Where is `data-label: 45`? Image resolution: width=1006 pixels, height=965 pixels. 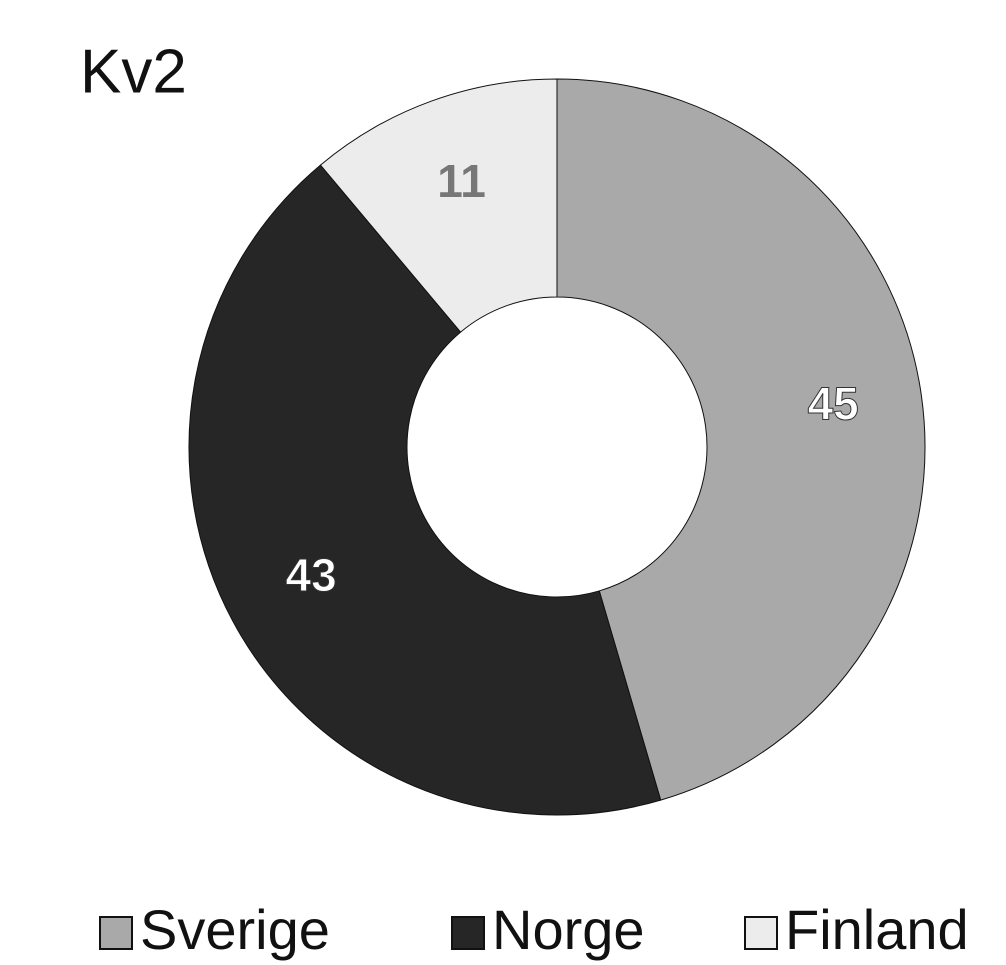 data-label: 45 is located at coordinates (833, 403).